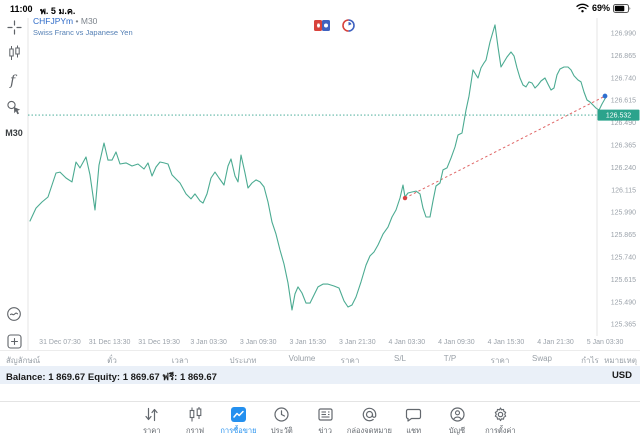  Describe the element at coordinates (623, 56) in the screenshot. I see `svg-text: 126.865` at that location.